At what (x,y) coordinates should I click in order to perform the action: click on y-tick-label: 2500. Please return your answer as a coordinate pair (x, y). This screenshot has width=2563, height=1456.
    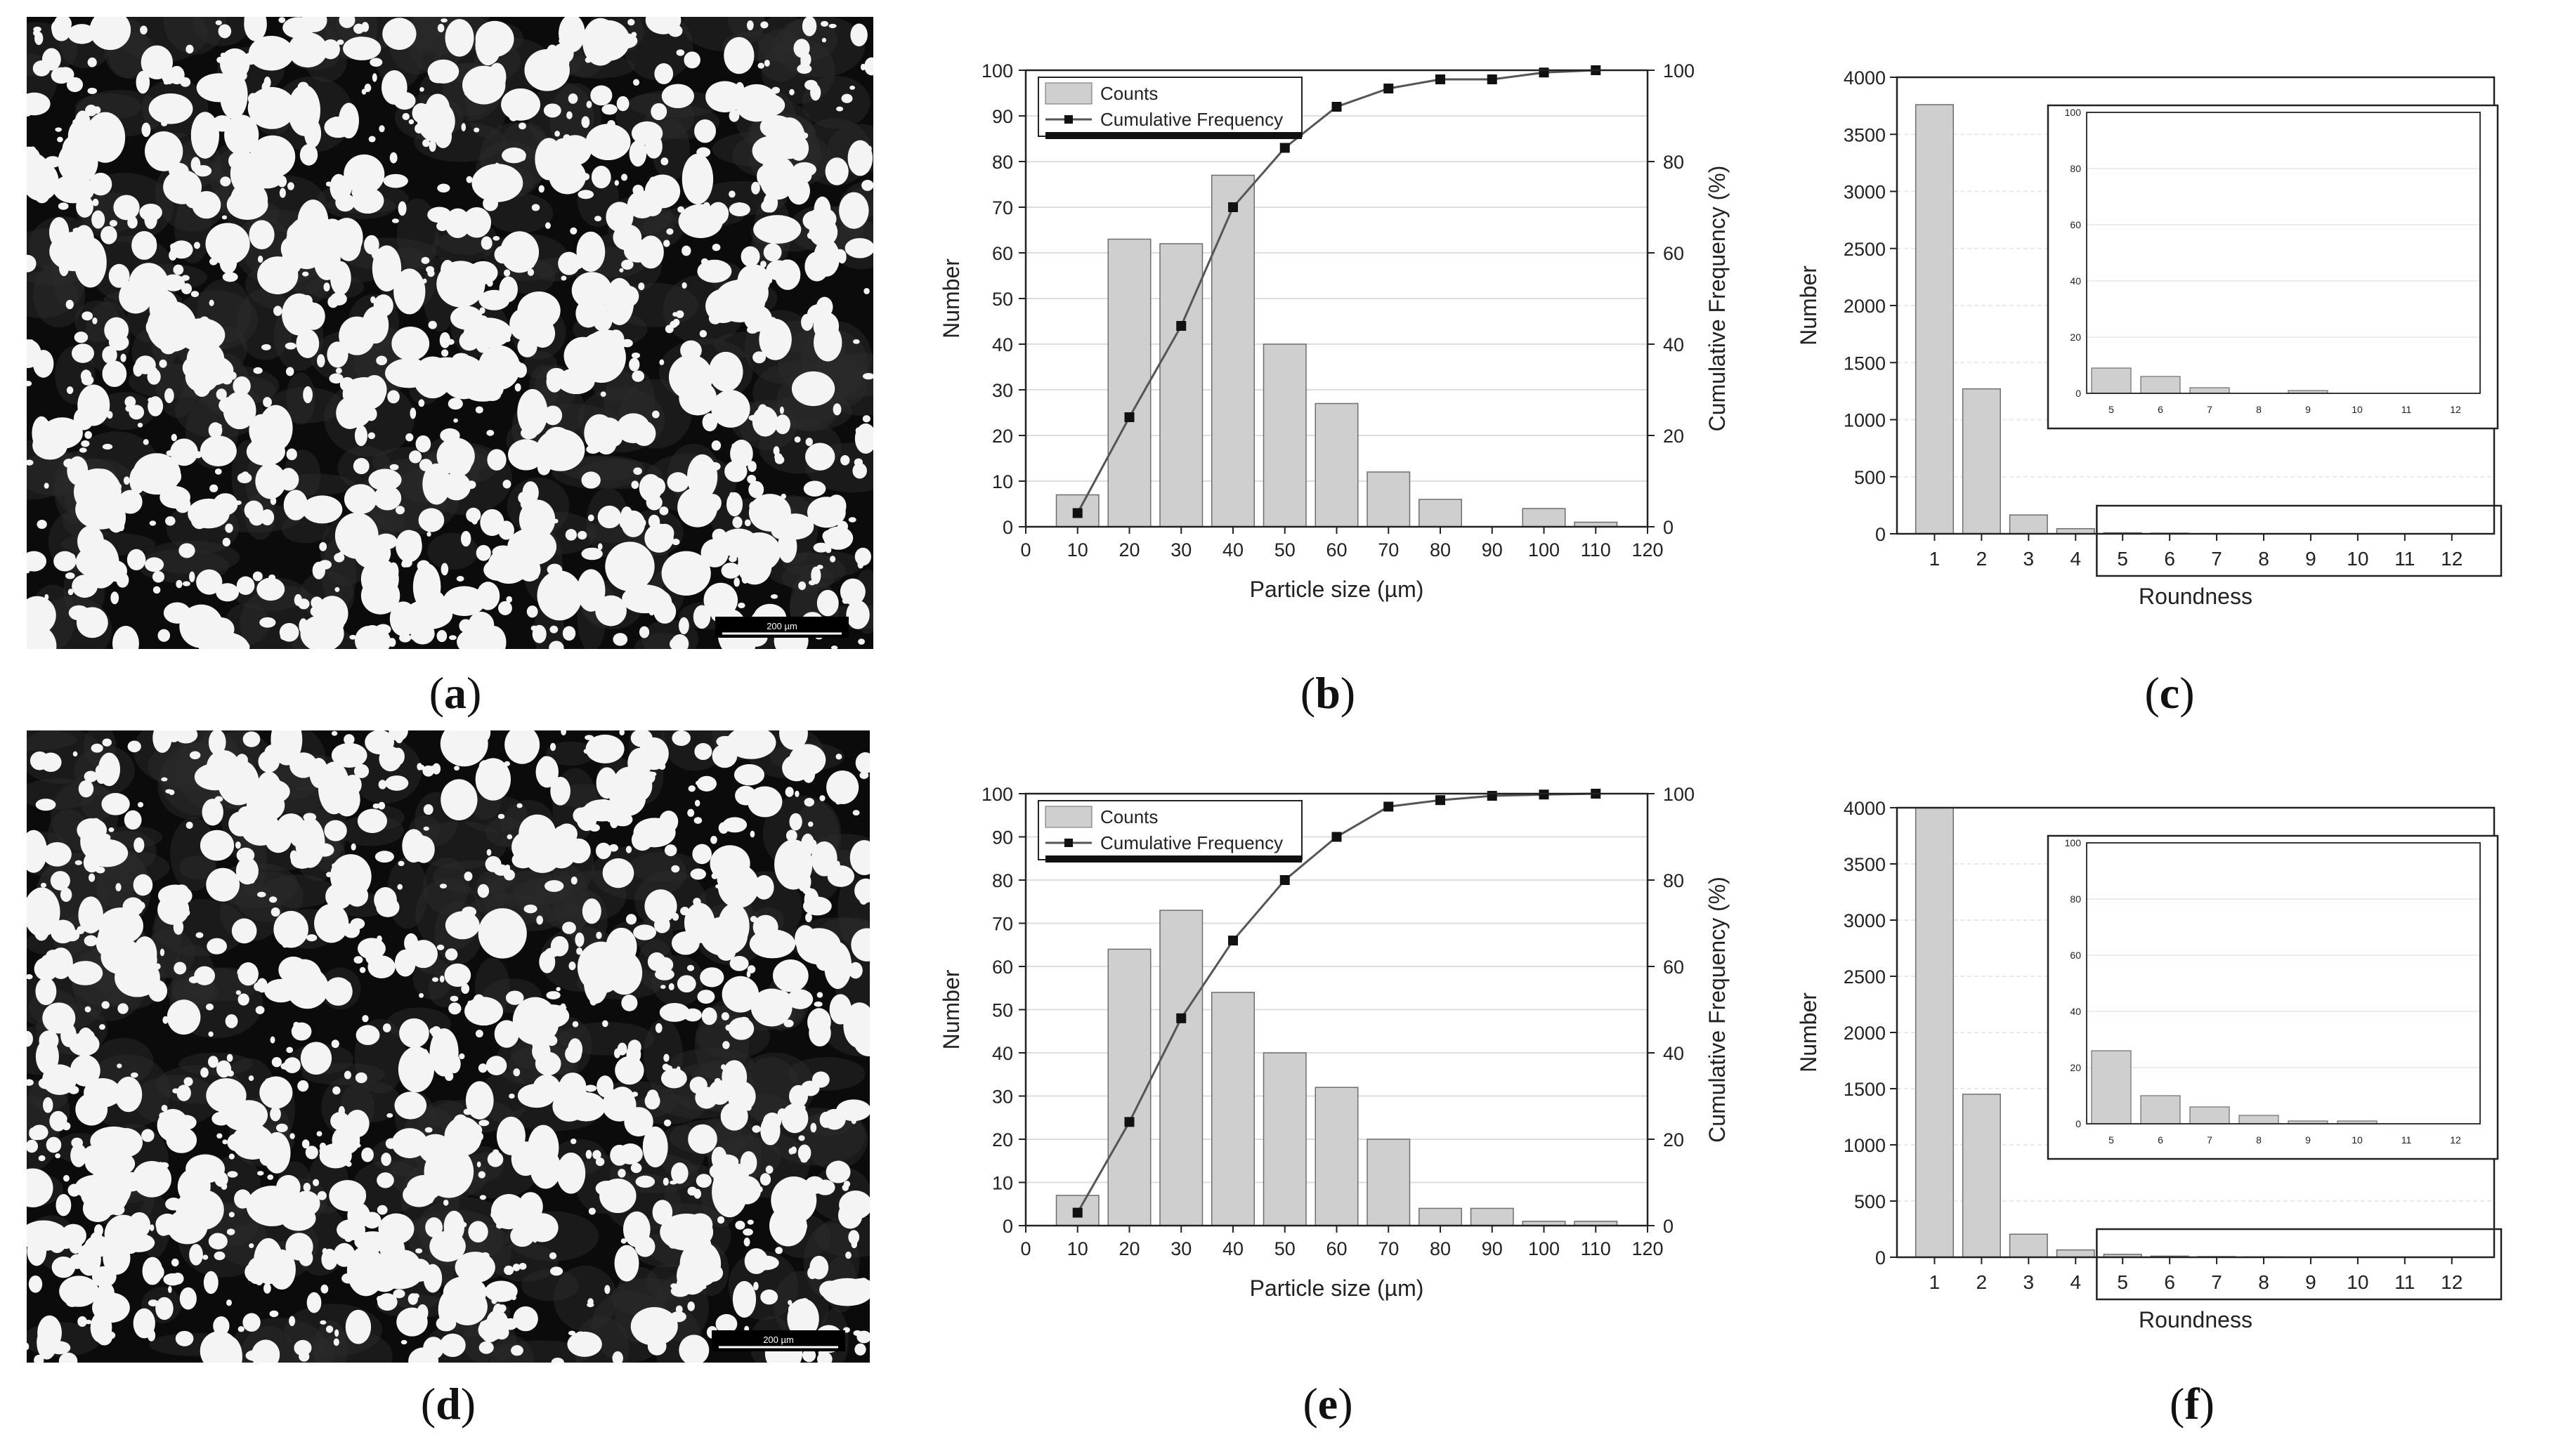
    Looking at the image, I should click on (1865, 977).